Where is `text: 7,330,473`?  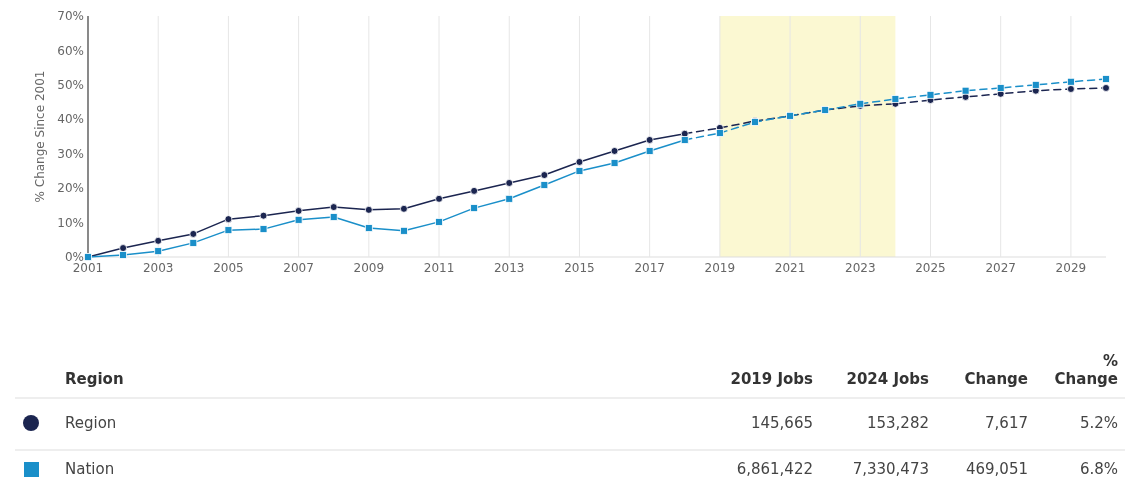 text: 7,330,473 is located at coordinates (890, 469).